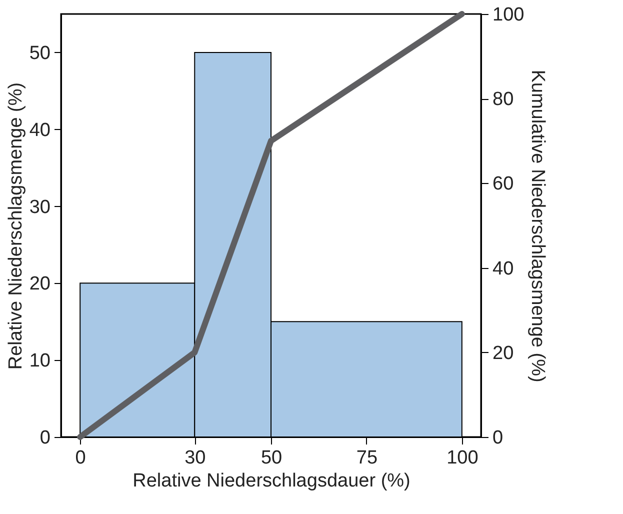 The image size is (623, 514). Describe the element at coordinates (503, 353) in the screenshot. I see `y2-tick-label: 20` at that location.